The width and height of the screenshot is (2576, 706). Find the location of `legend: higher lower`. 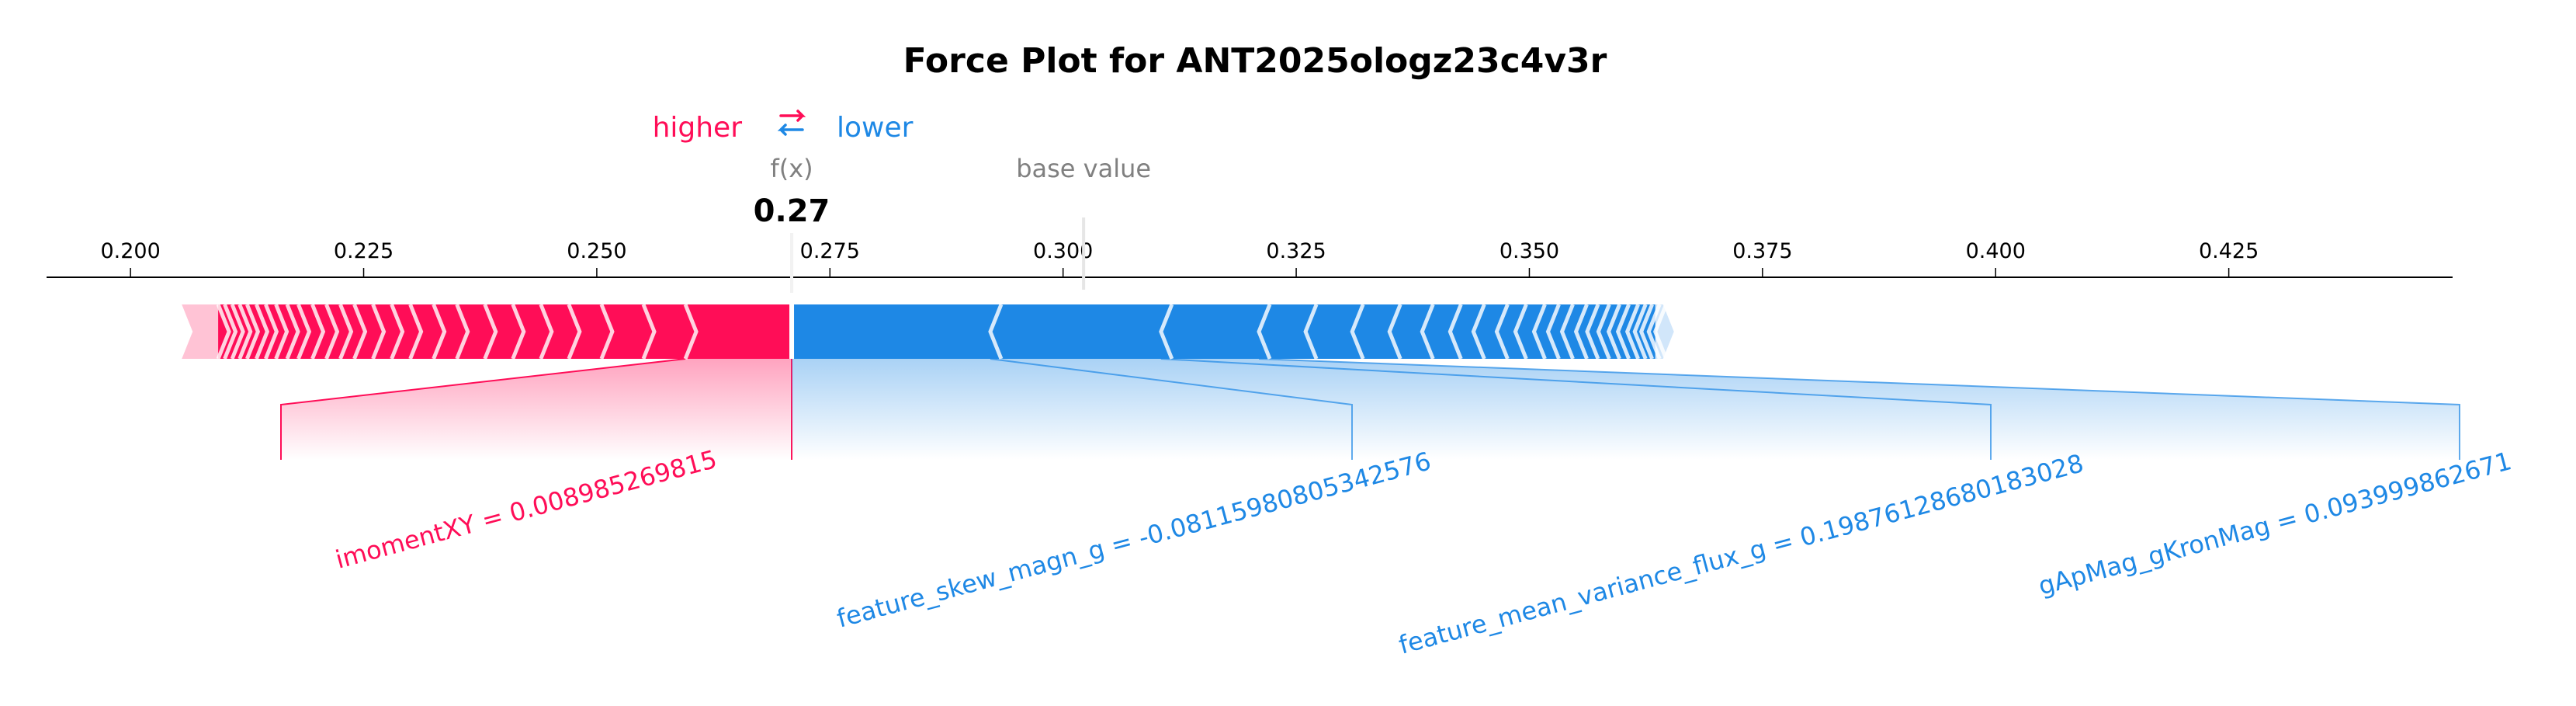

legend: higher lower is located at coordinates (783, 127).